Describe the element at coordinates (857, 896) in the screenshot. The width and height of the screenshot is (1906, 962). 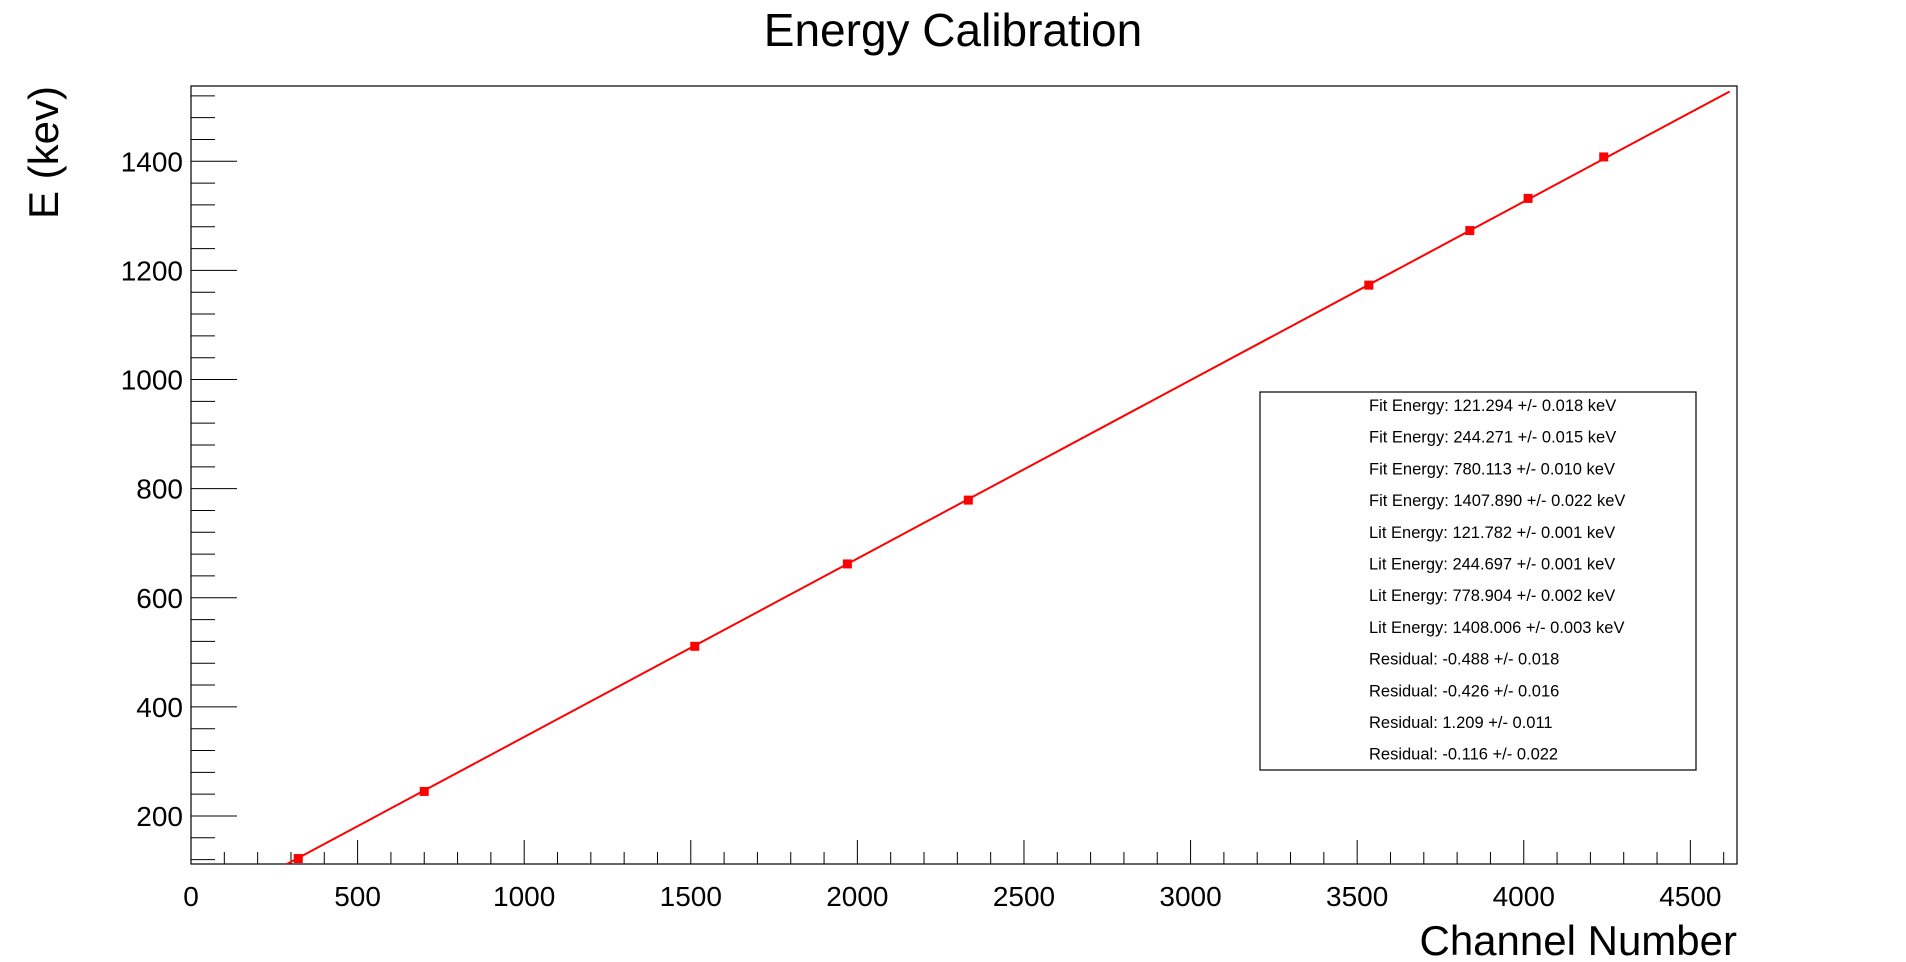
I see `x-tick-label: 2000` at that location.